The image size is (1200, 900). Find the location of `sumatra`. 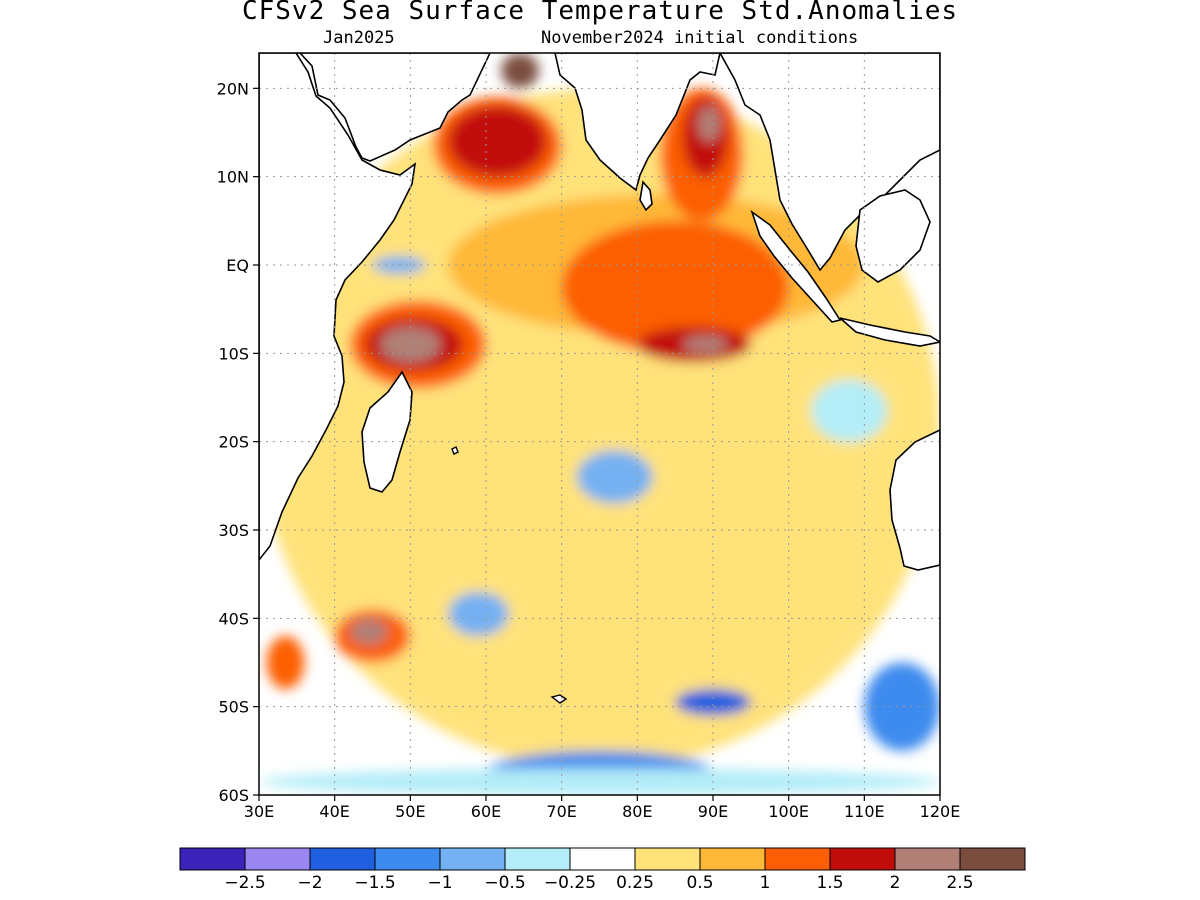

sumatra is located at coordinates (796, 266).